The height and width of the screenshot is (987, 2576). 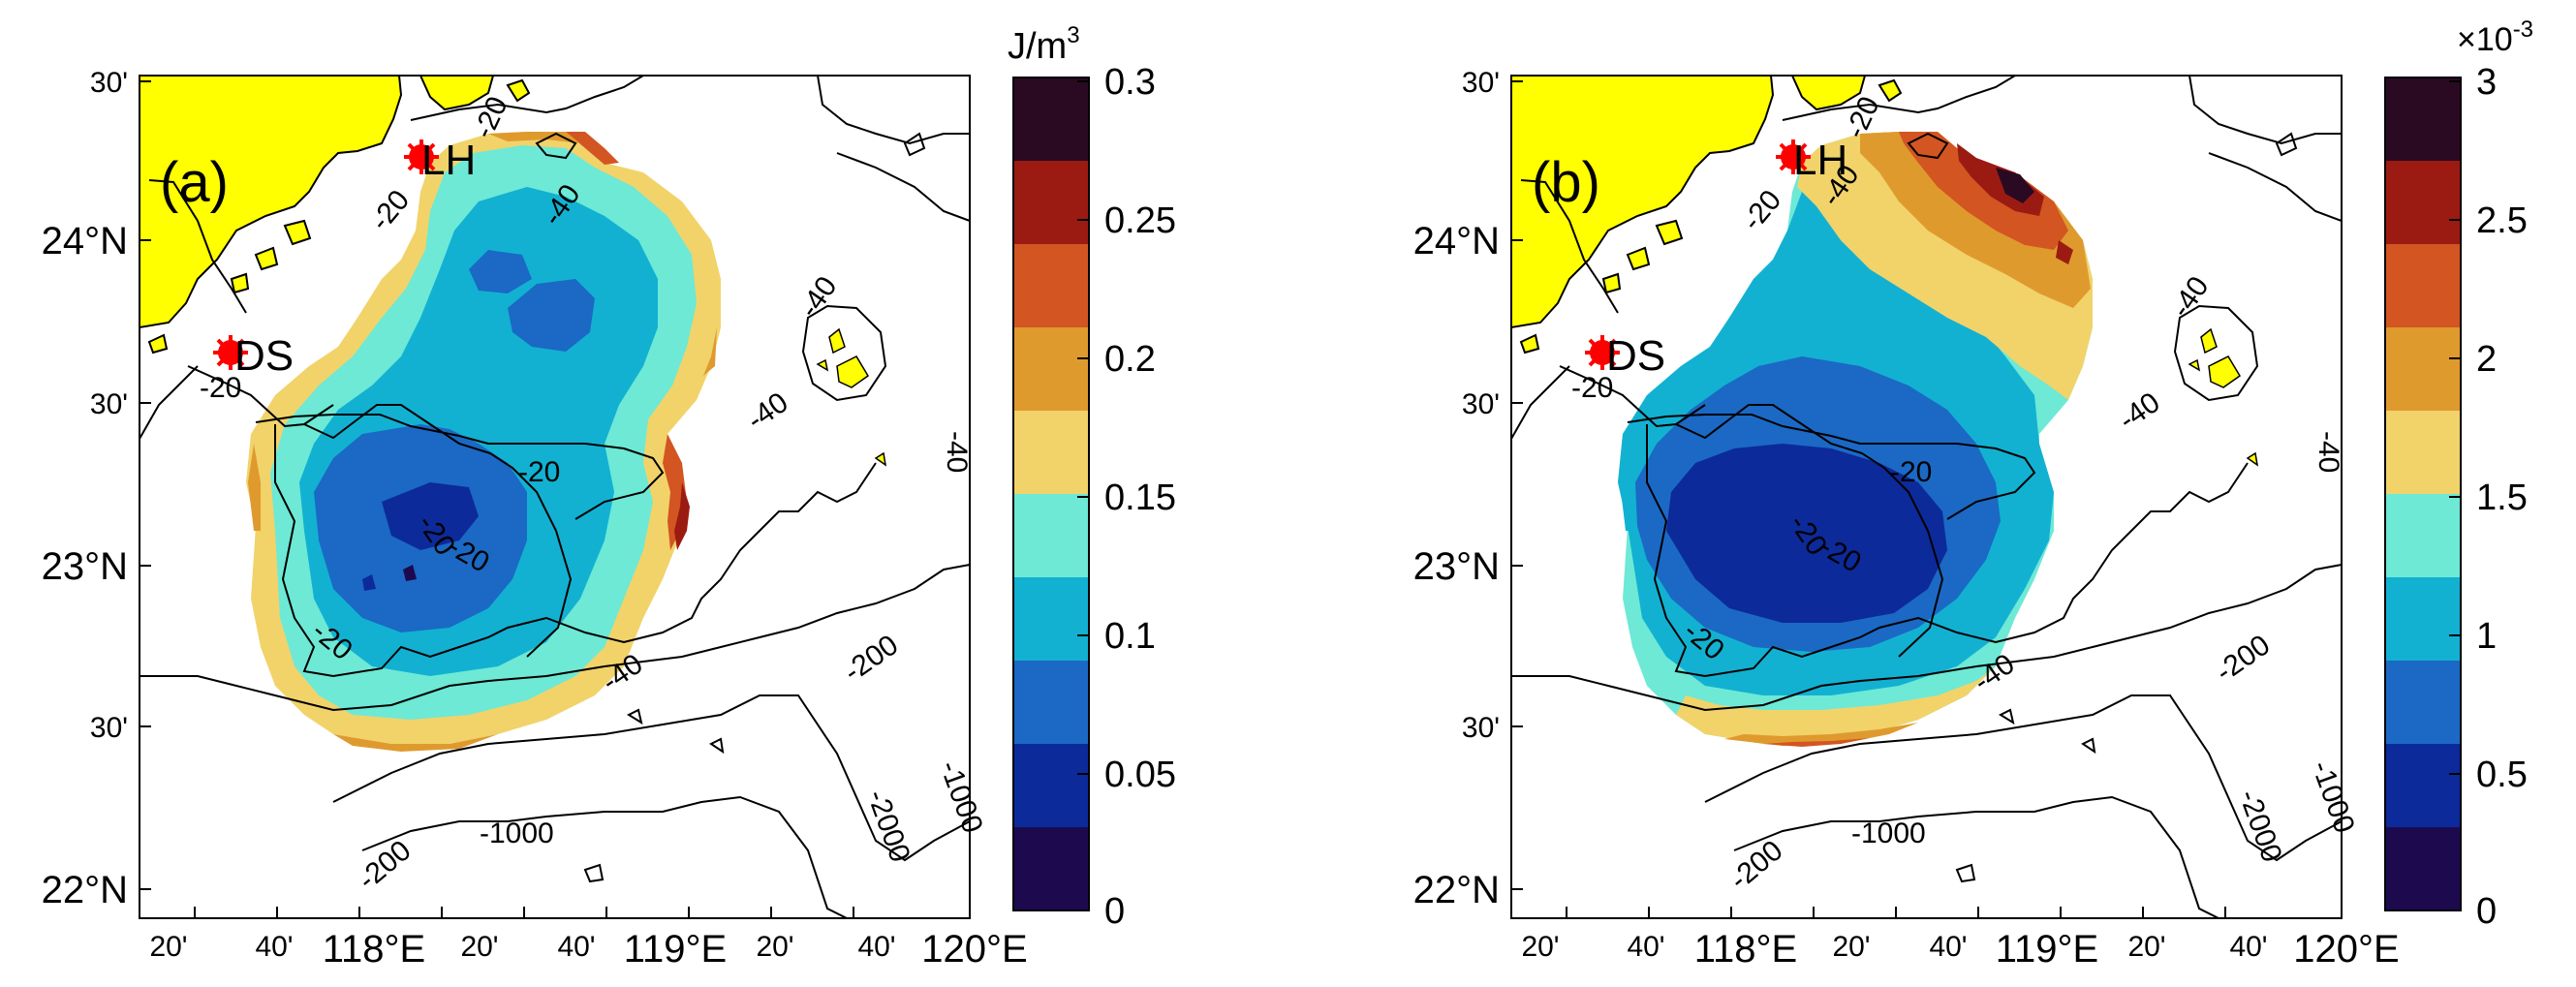 I want to click on station-lh-b: LH, so click(x=1811, y=161).